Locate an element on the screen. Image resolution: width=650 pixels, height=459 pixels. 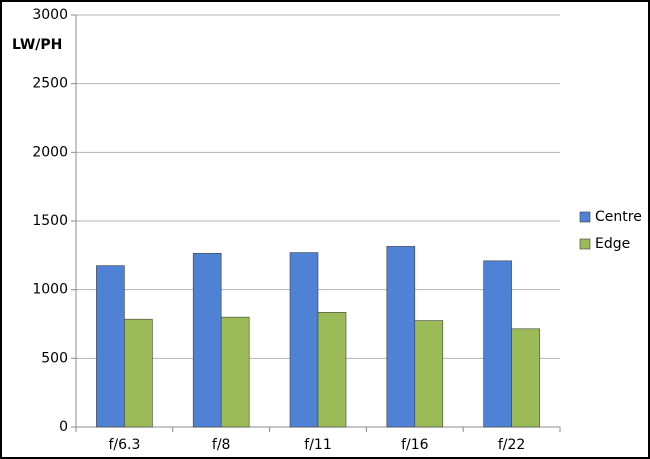
y-tick-label: 3000 is located at coordinates (50, 15).